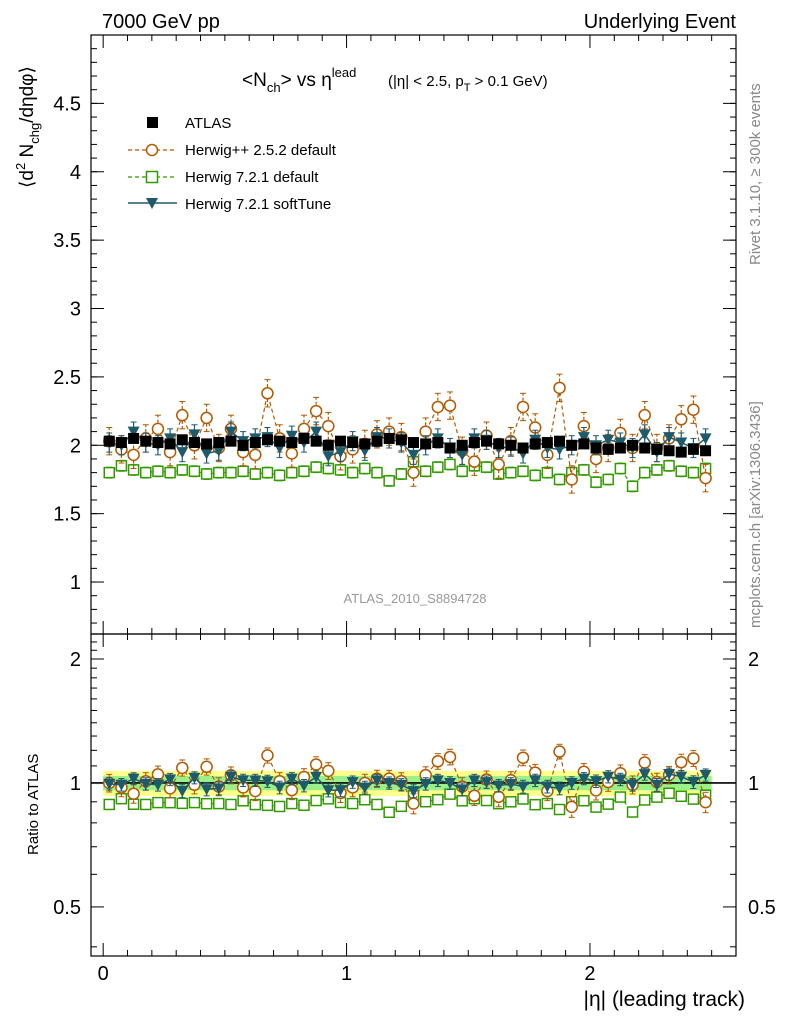 Image resolution: width=786 pixels, height=1024 pixels. I want to click on legend-marker-herwigpp, so click(152, 150).